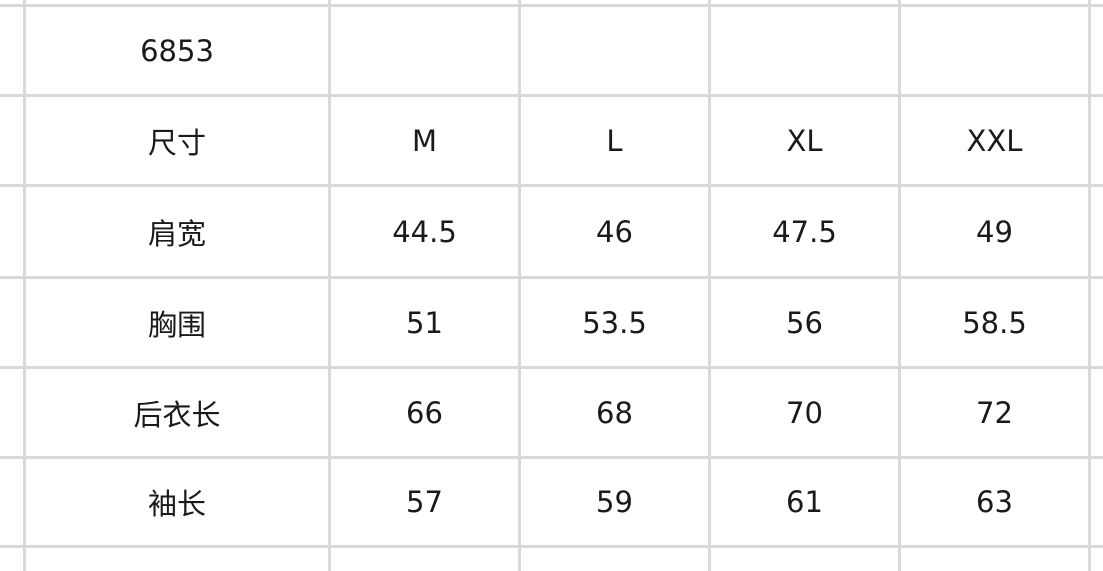 The width and height of the screenshot is (1103, 571). What do you see at coordinates (614, 231) in the screenshot?
I see `value-cell: 46` at bounding box center [614, 231].